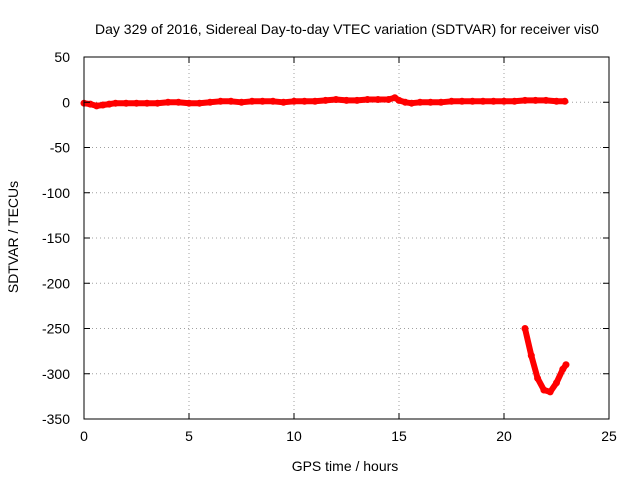  Describe the element at coordinates (399, 436) in the screenshot. I see `x-tick-label: 15` at that location.